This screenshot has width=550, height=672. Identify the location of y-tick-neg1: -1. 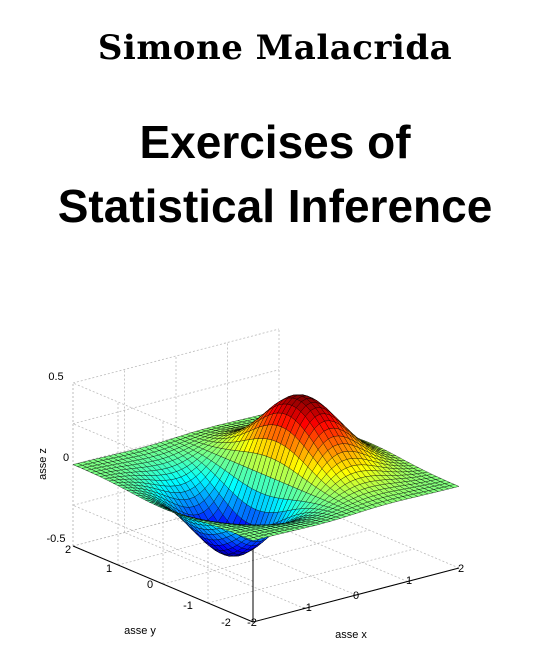
(188, 606).